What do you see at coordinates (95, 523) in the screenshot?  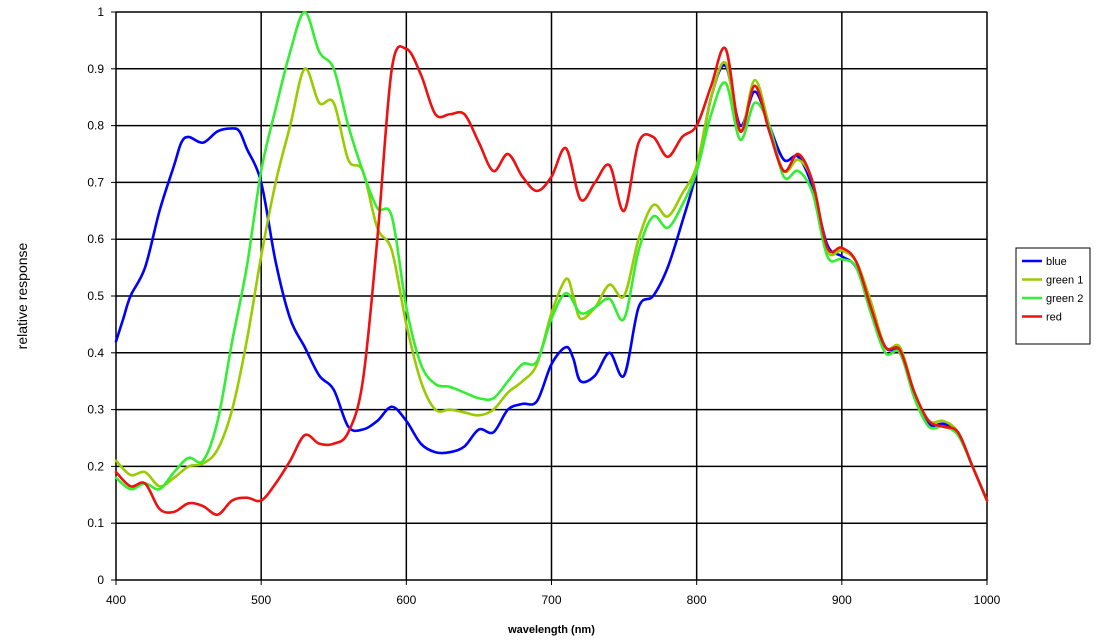 I see `y-tick-label: 0.1` at bounding box center [95, 523].